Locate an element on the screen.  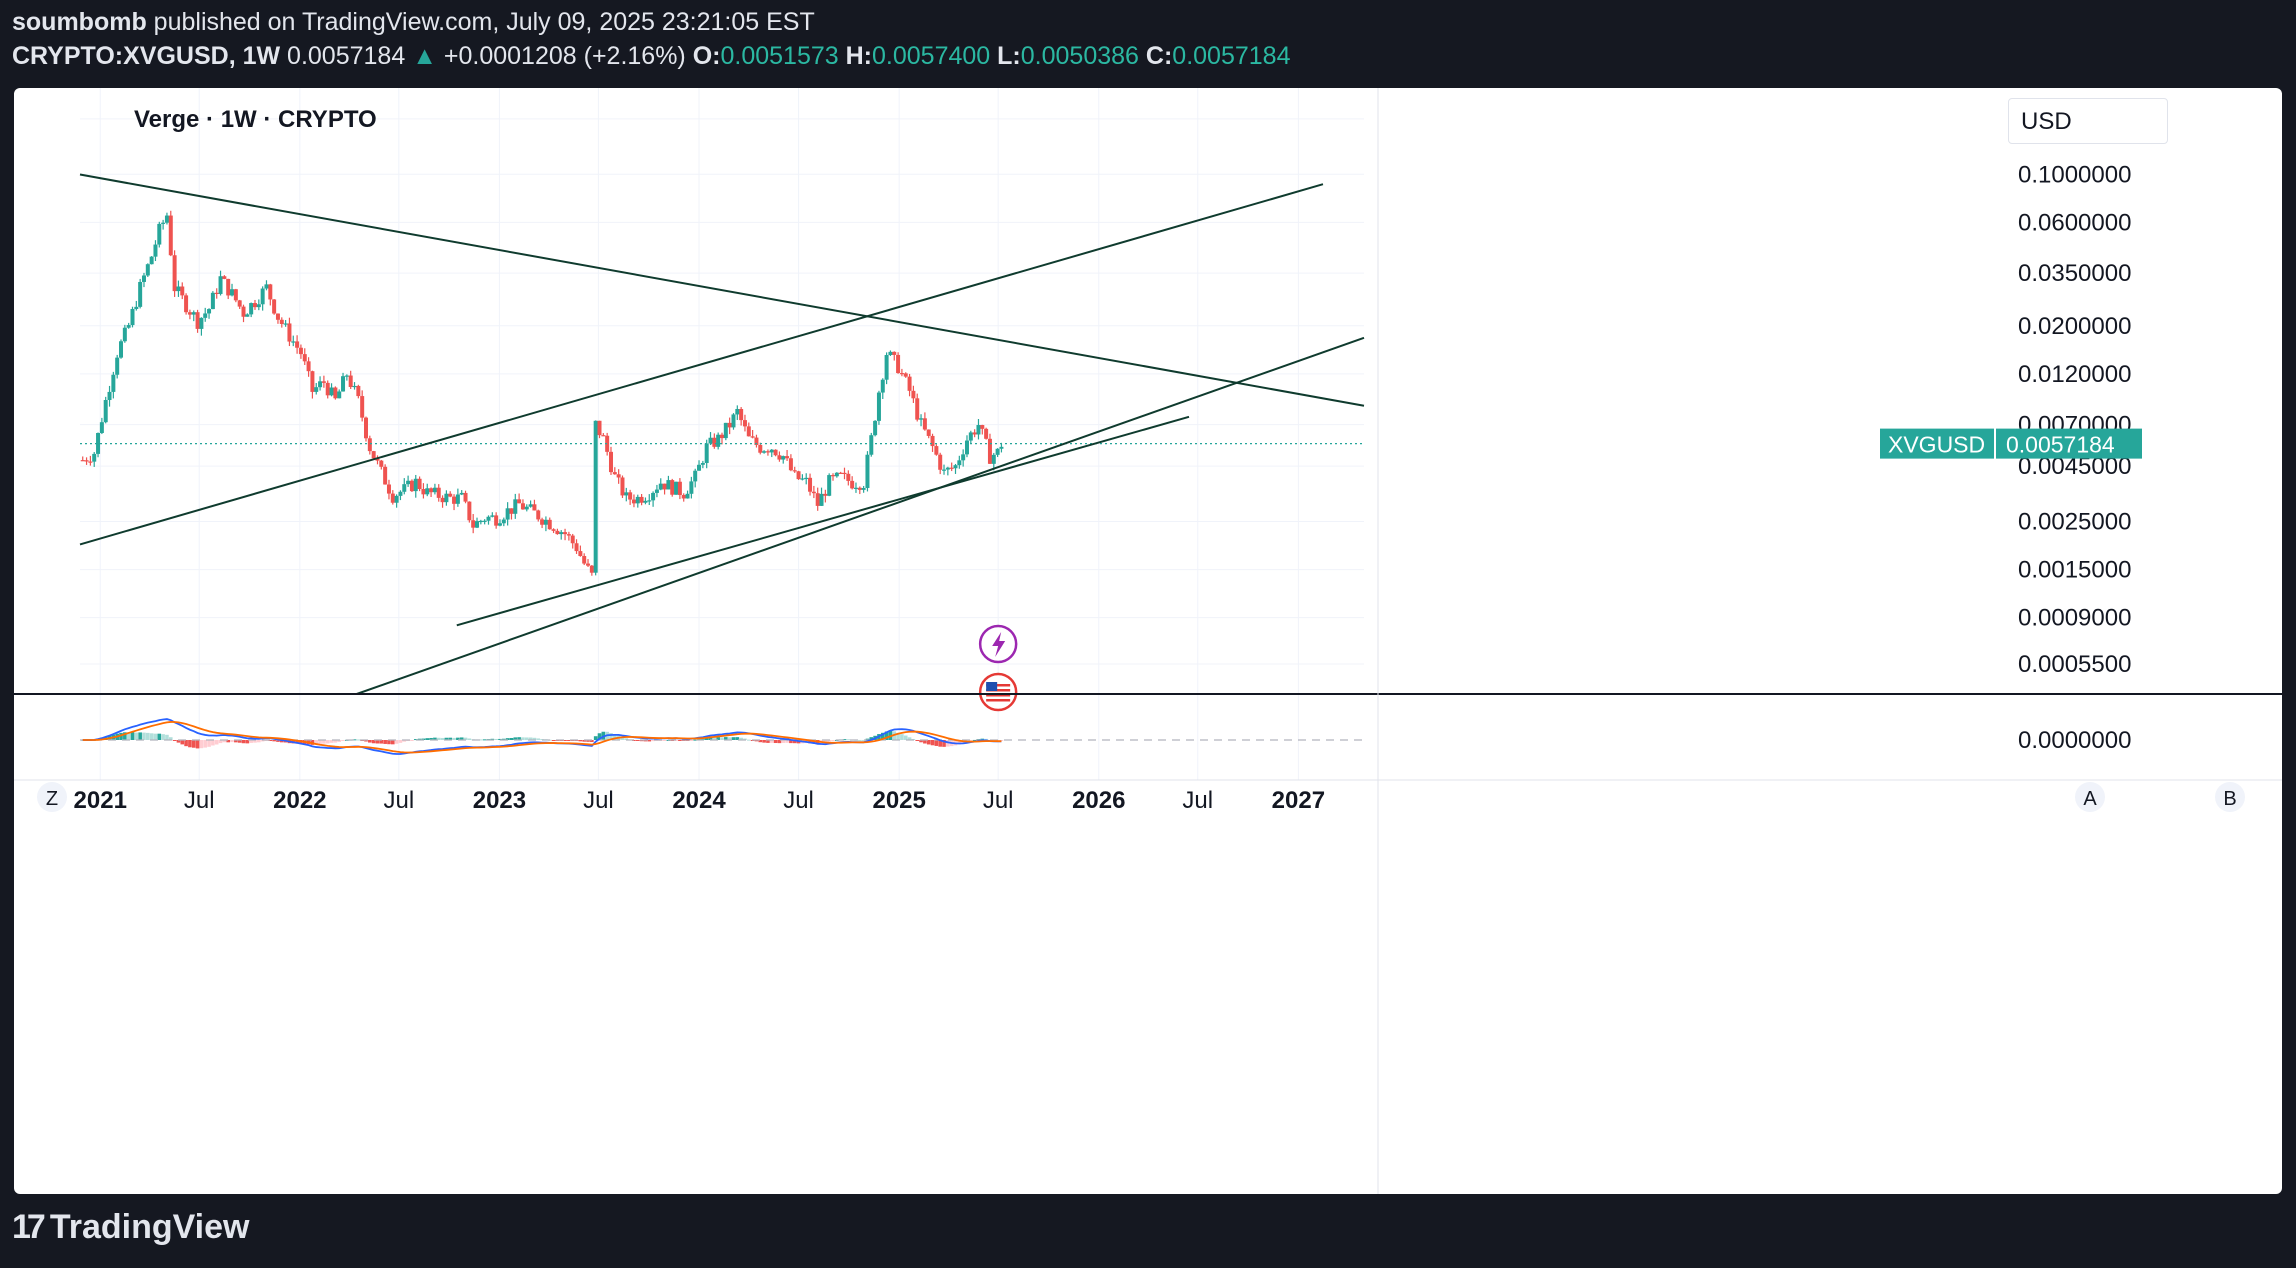
time-tick-label: Jul is located at coordinates (1197, 800).